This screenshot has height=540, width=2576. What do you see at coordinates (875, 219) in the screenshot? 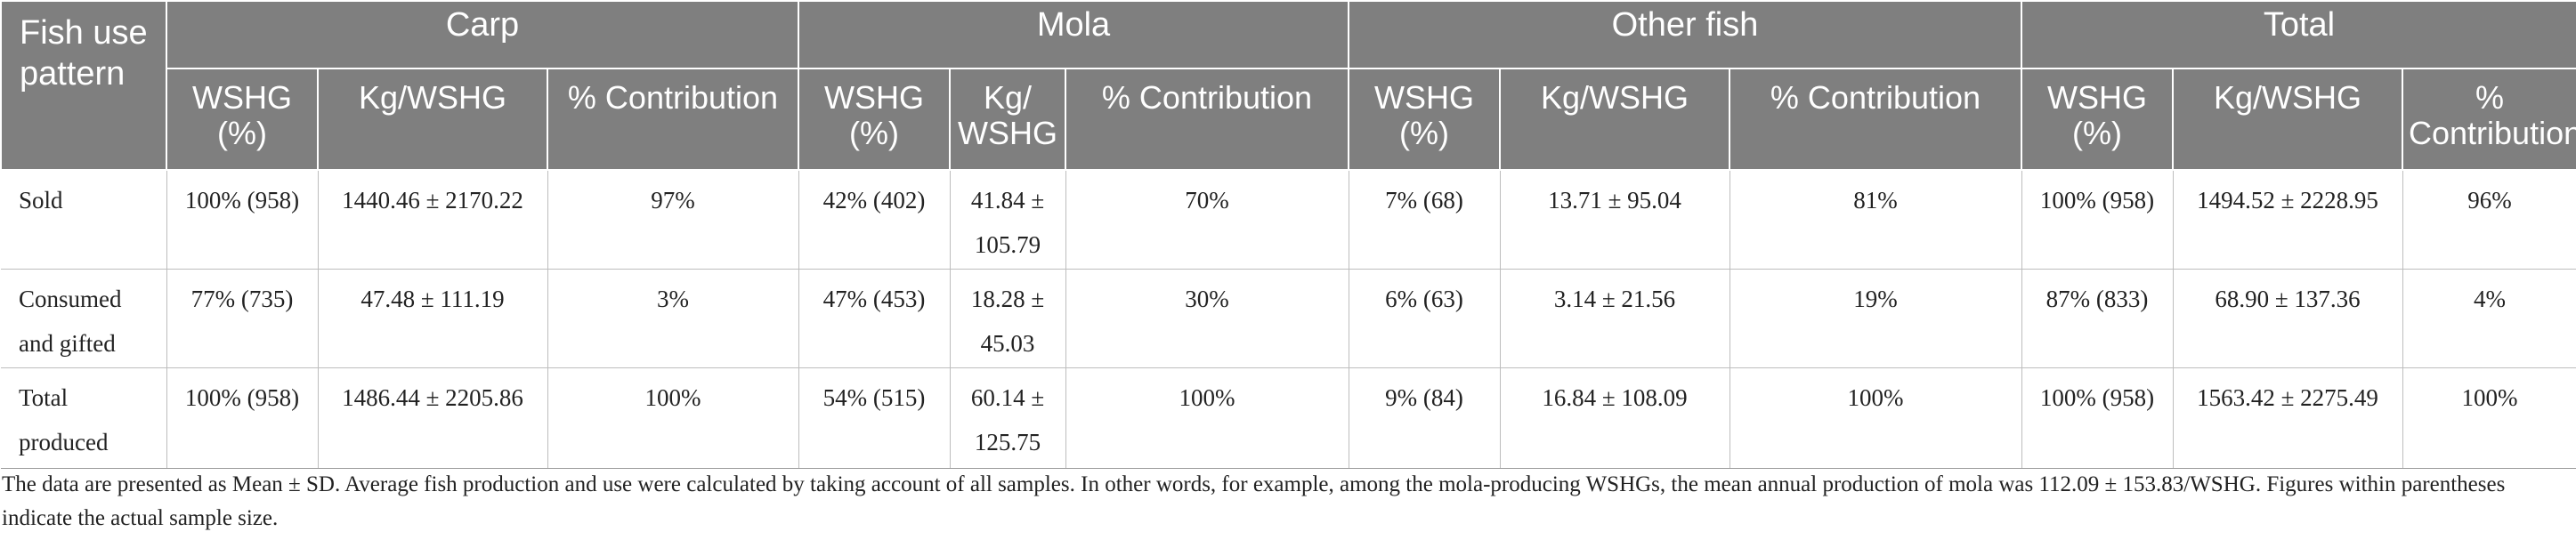
I see `table-cell: 42% (402)` at bounding box center [875, 219].